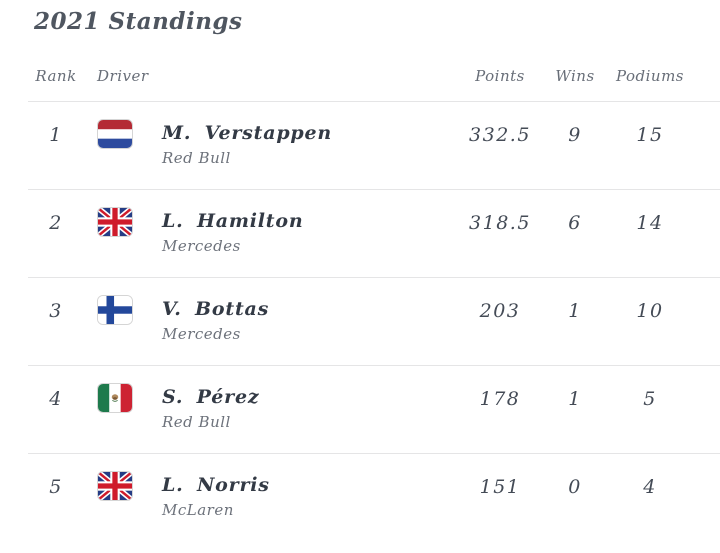 The image size is (720, 553). Describe the element at coordinates (198, 510) in the screenshot. I see `team-name: McLaren` at that location.